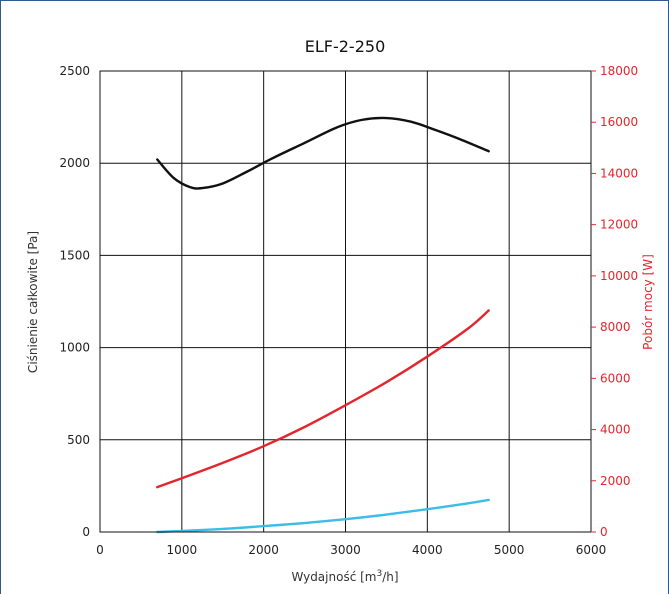 The width and height of the screenshot is (669, 594). Describe the element at coordinates (390, 577) in the screenshot. I see `x-axis-label-tail: /h]` at that location.